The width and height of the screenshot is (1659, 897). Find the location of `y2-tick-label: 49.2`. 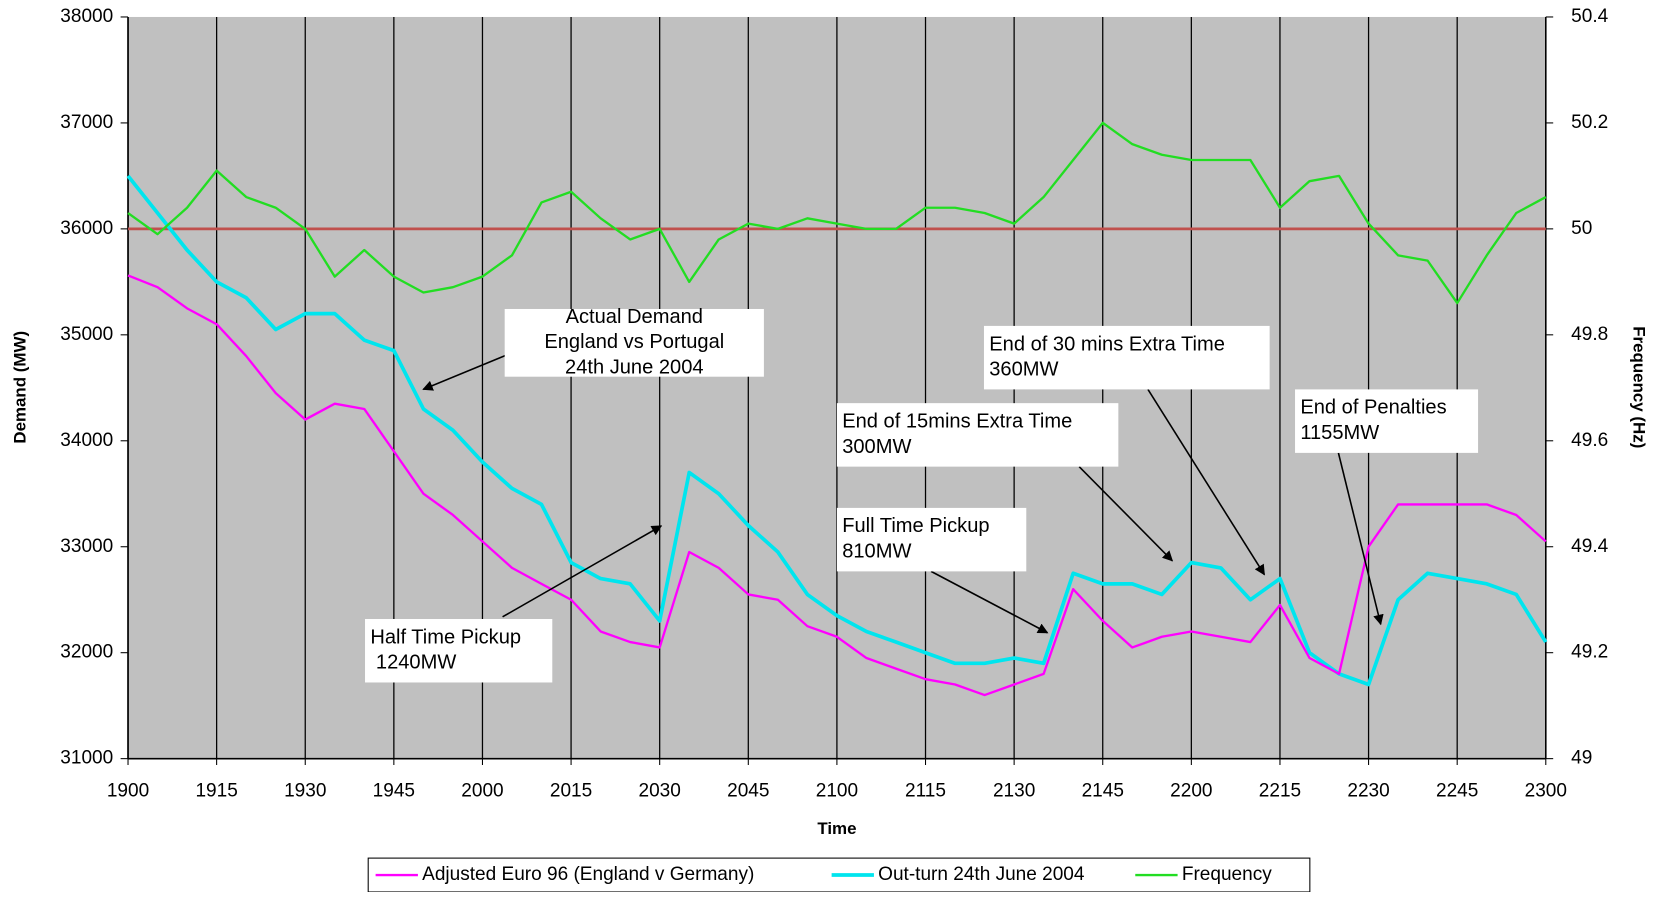

y2-tick-label: 49.2 is located at coordinates (1589, 652).